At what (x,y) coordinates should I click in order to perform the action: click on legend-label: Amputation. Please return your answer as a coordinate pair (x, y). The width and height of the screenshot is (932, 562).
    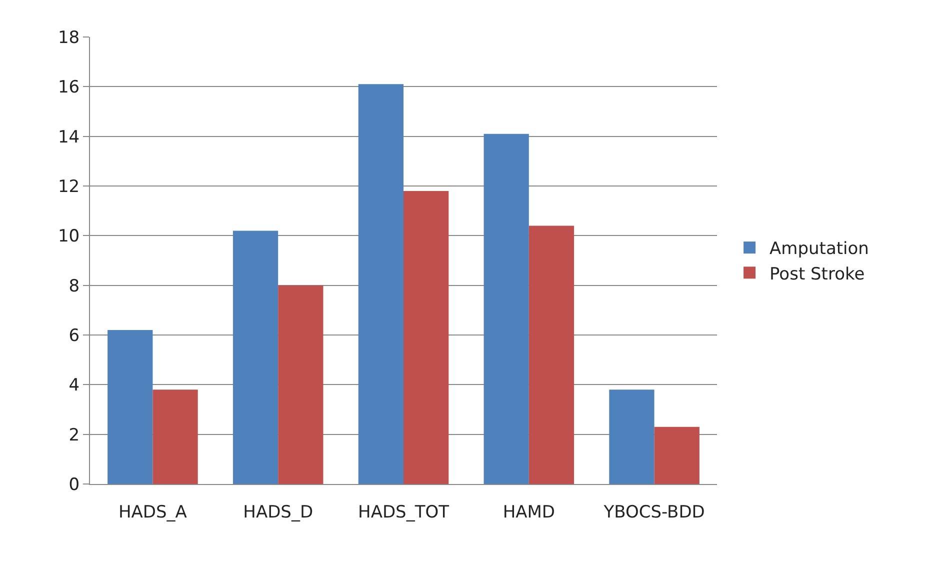
    Looking at the image, I should click on (819, 249).